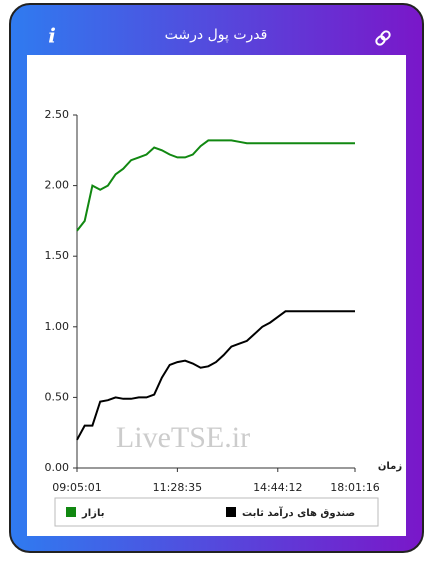 Image resolution: width=433 pixels, height=578 pixels. I want to click on legend, so click(216, 512).